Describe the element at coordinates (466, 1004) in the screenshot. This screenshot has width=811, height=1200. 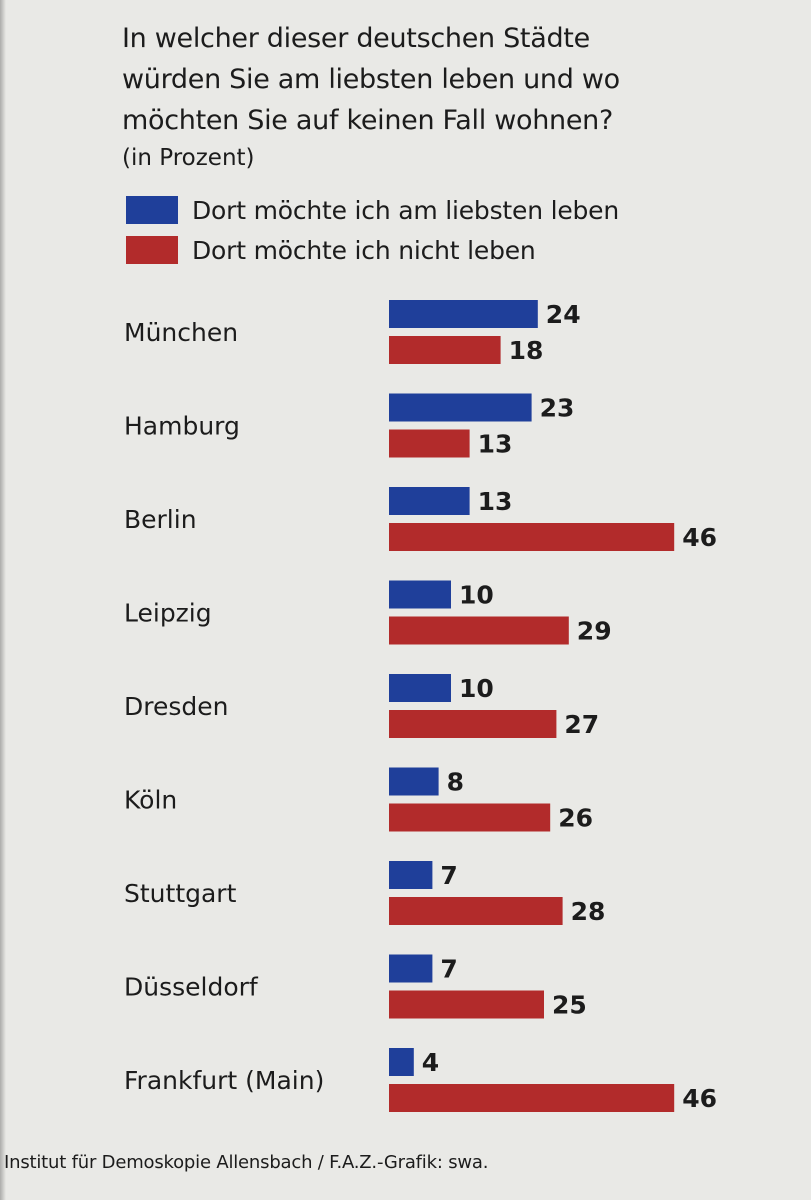
I see `bar-dusseldorf-nicht` at that location.